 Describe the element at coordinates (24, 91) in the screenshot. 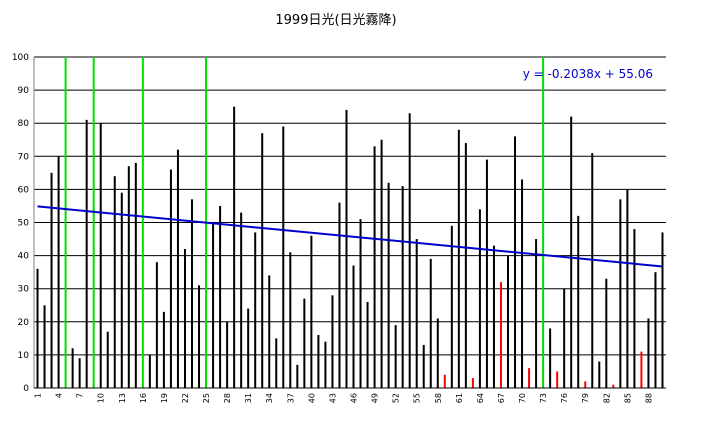

I see `y-tick-label: 90` at that location.